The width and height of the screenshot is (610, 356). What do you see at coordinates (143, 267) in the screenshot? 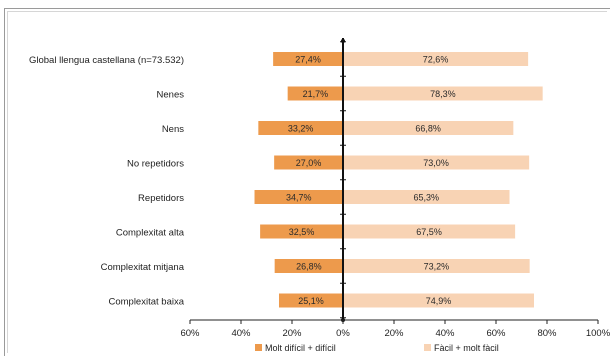
I see `category-label: Complexitat mitjana` at bounding box center [143, 267].